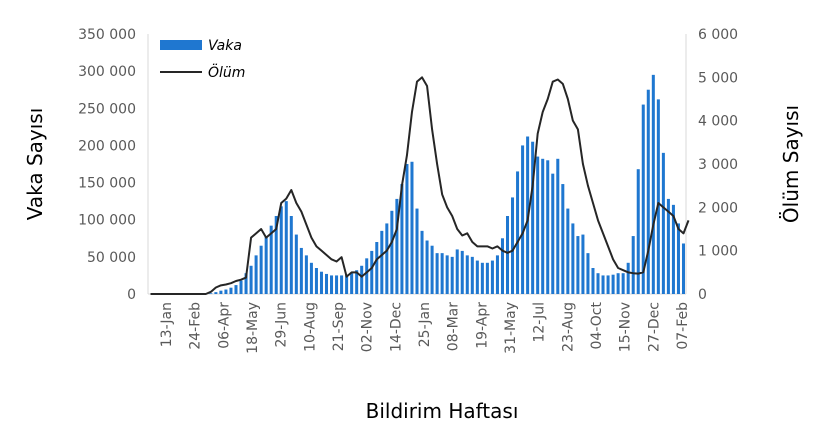 The image size is (820, 436). I want to click on x-tick-label: 06-Apr, so click(224, 325).